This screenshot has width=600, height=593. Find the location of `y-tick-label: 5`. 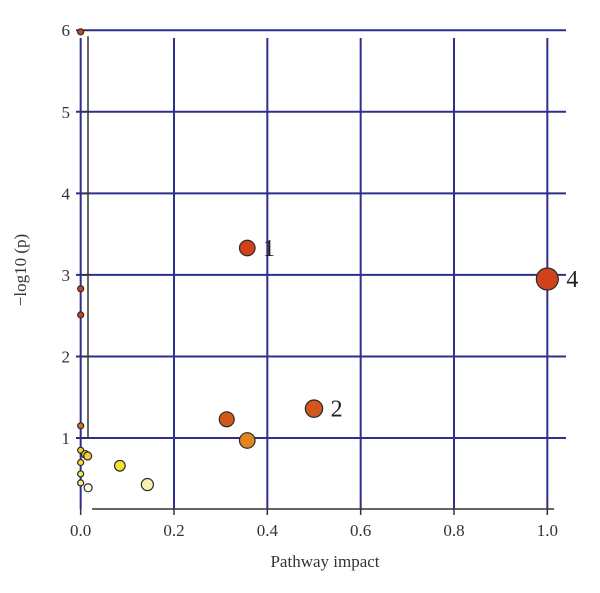

y-tick-label: 5 is located at coordinates (66, 112).